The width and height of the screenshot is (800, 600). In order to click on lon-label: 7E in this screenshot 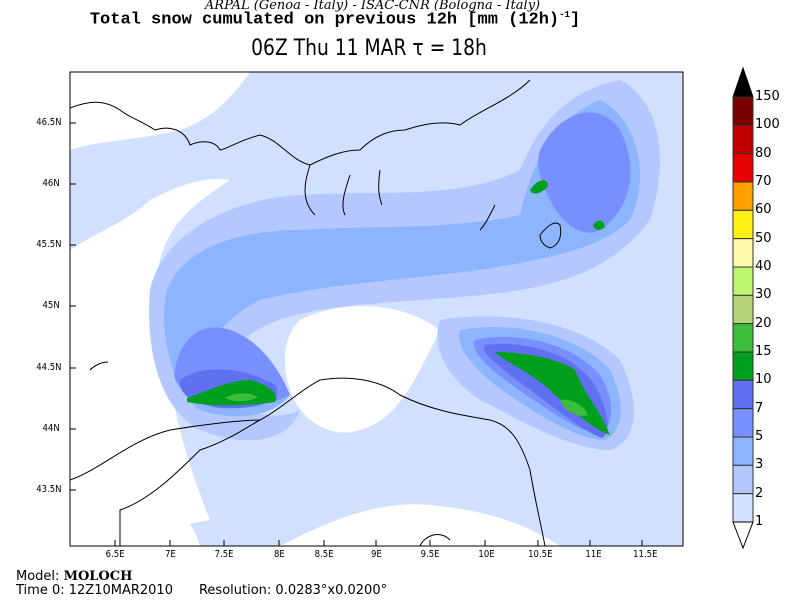, I will do `click(170, 554)`.